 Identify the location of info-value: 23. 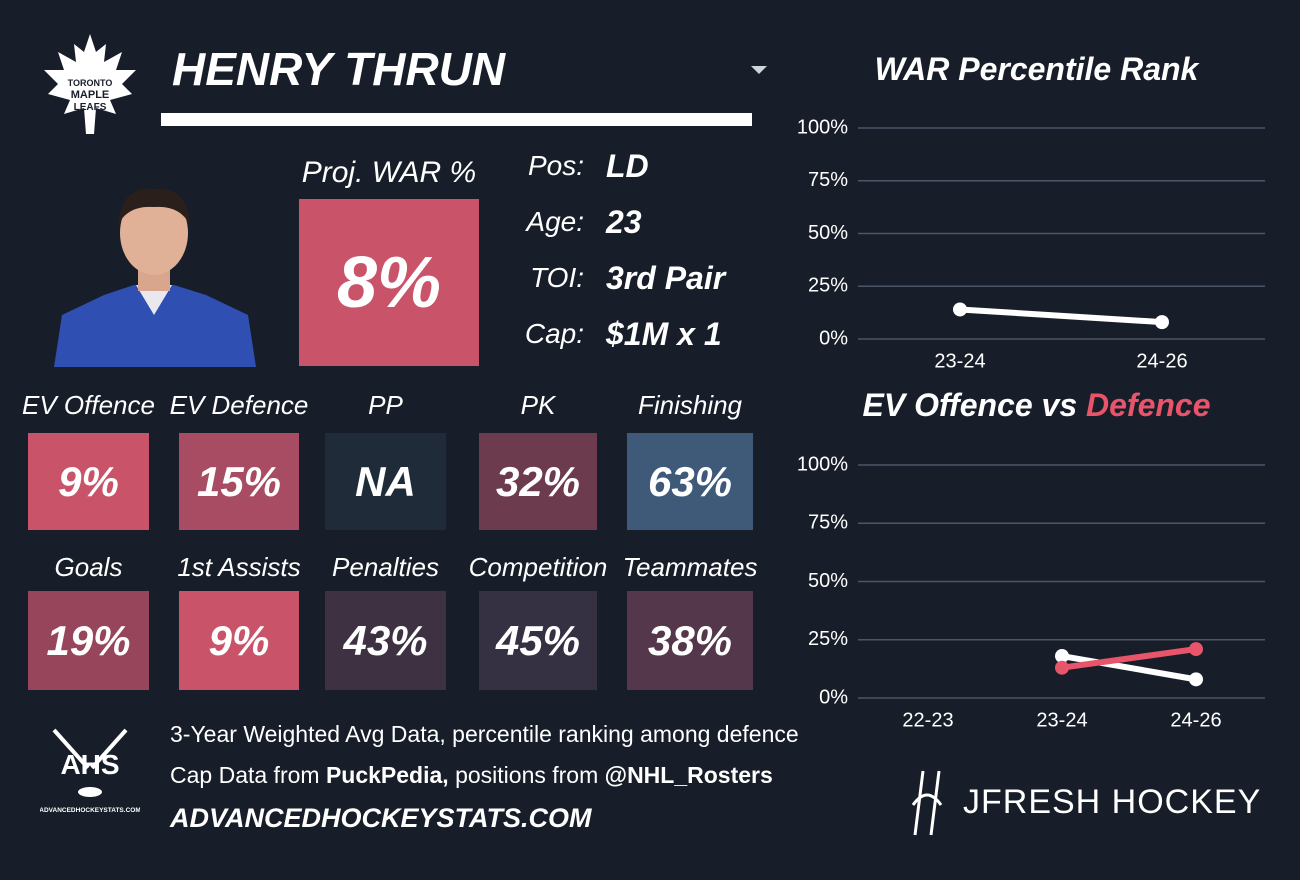
(624, 222).